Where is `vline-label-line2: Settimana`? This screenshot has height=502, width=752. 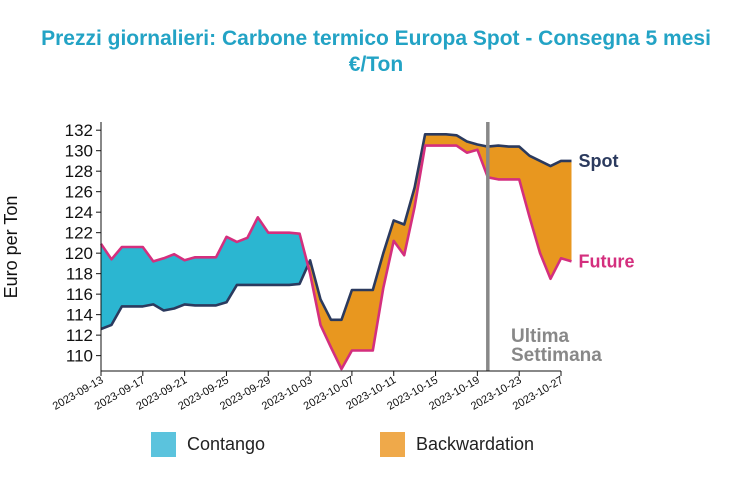
vline-label-line2: Settimana is located at coordinates (556, 355).